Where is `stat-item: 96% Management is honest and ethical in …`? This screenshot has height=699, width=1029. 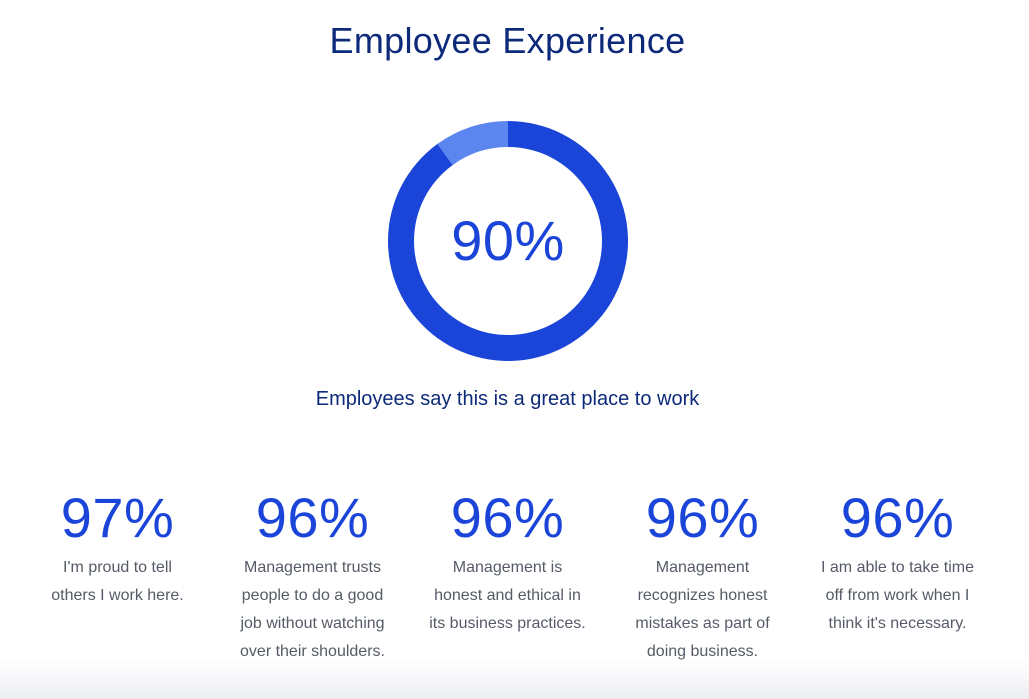 stat-item: 96% Management is honest and ethical in … is located at coordinates (507, 563).